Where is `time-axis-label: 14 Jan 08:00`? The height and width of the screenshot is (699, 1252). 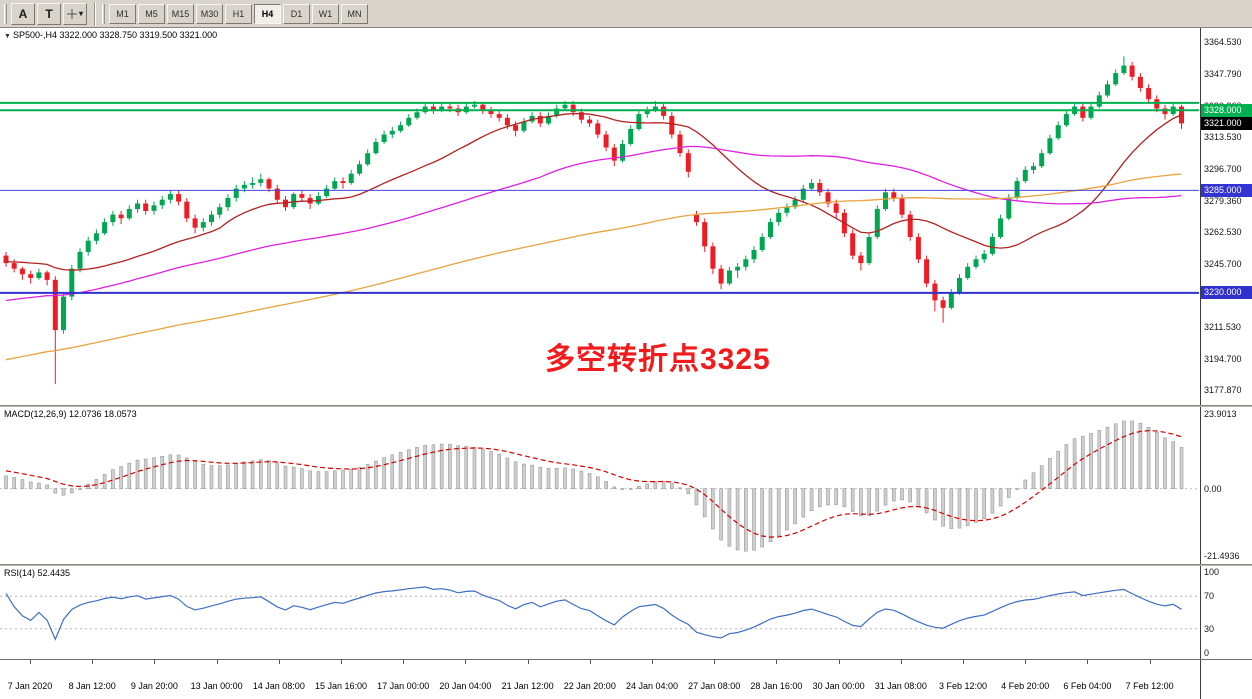
time-axis-label: 14 Jan 08:00 is located at coordinates (278, 686).